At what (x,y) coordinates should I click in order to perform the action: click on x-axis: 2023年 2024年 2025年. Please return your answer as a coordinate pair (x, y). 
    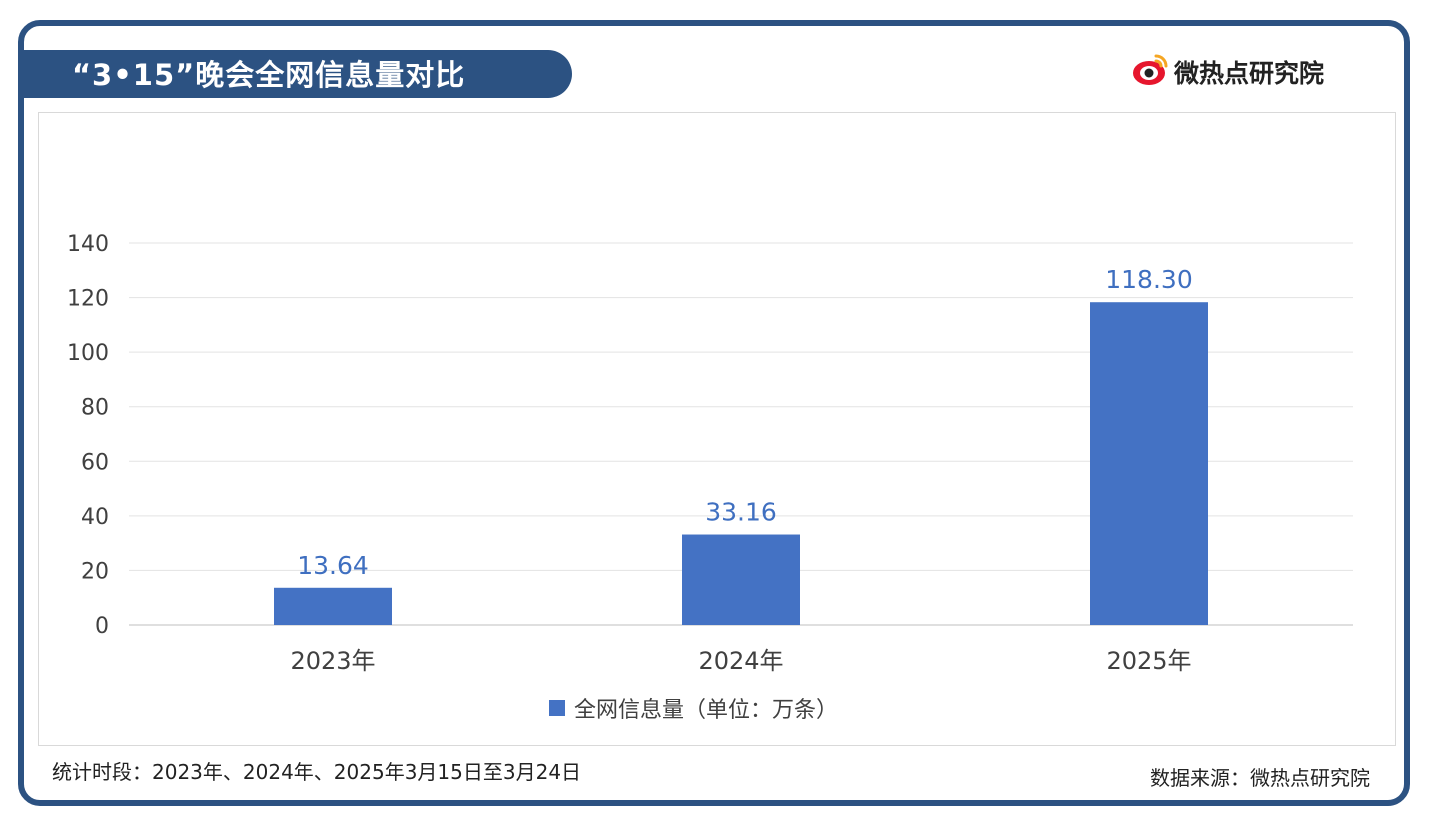
    Looking at the image, I should click on (740, 661).